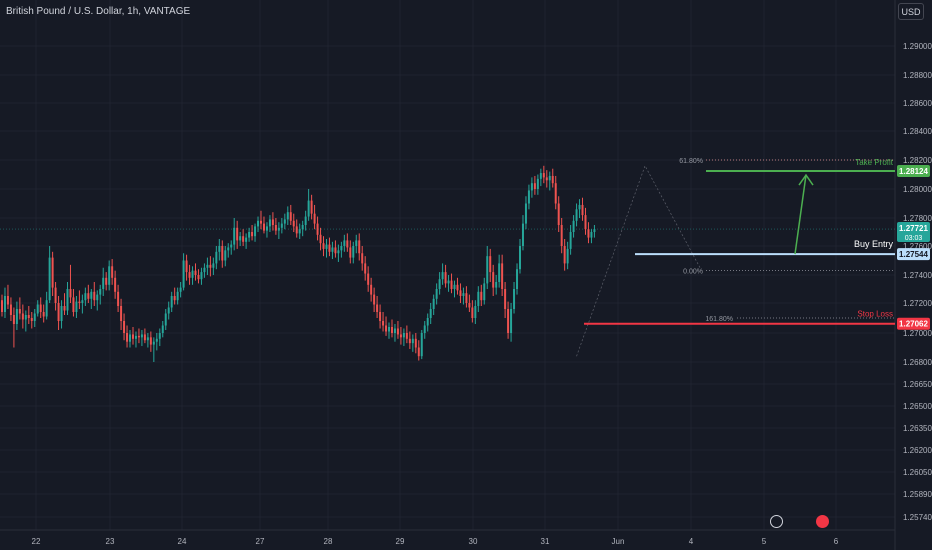 The width and height of the screenshot is (932, 550). Describe the element at coordinates (806, 179) in the screenshot. I see `projection-arrow-head` at that location.